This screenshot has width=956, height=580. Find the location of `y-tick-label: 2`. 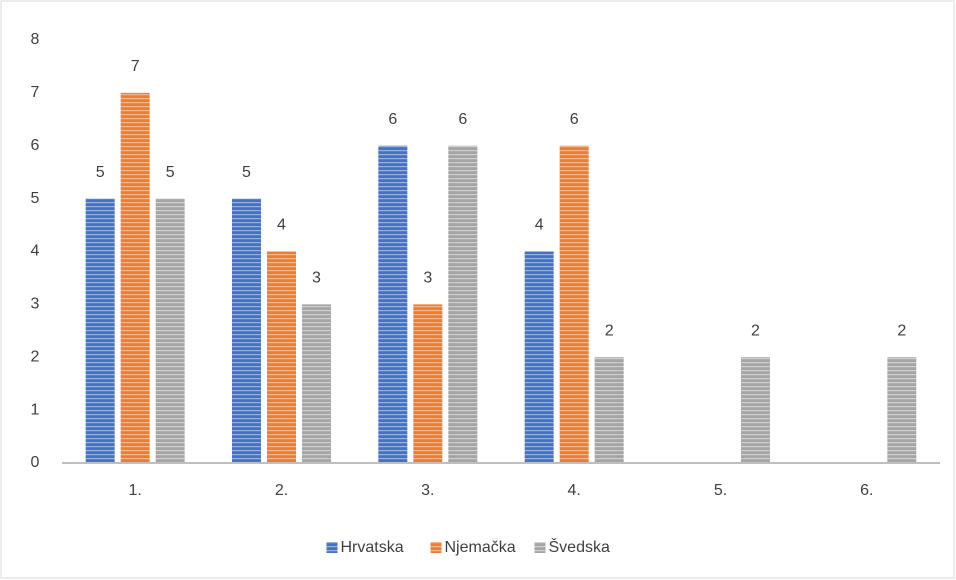

y-tick-label: 2 is located at coordinates (35, 356).